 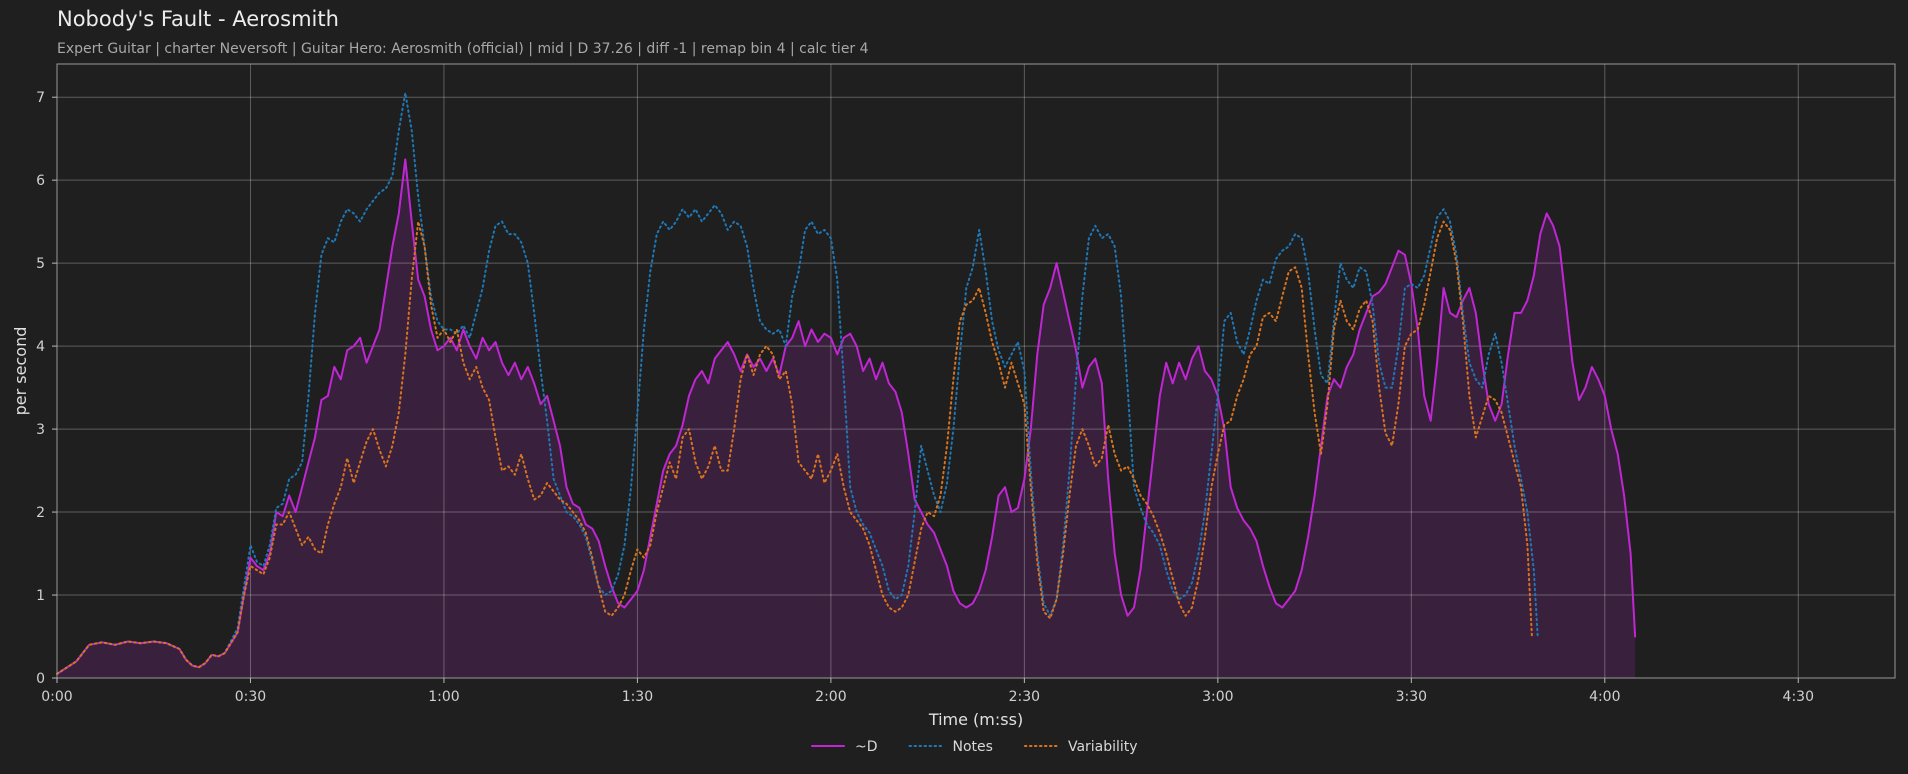 I want to click on y-tick-label: 5, so click(x=40, y=264).